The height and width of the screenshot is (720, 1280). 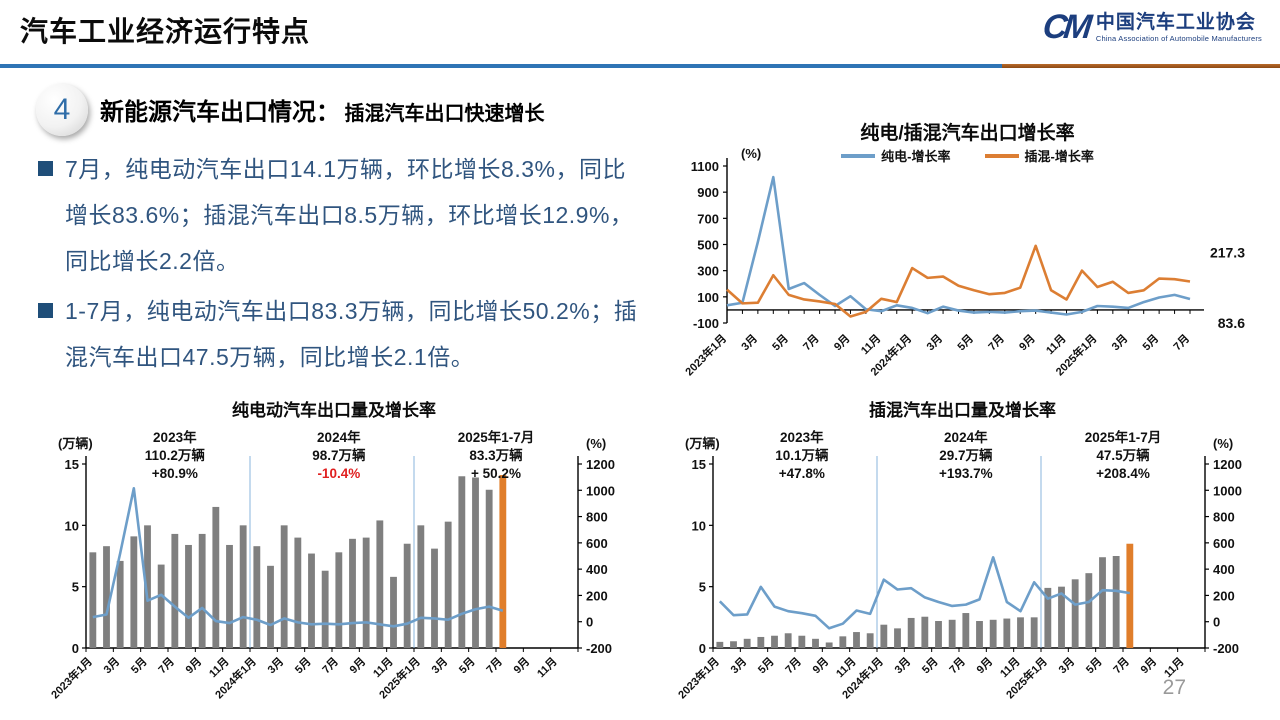 What do you see at coordinates (967, 155) in the screenshot?
I see `chart-legend: 纯电-增长率 插混-增长率` at bounding box center [967, 155].